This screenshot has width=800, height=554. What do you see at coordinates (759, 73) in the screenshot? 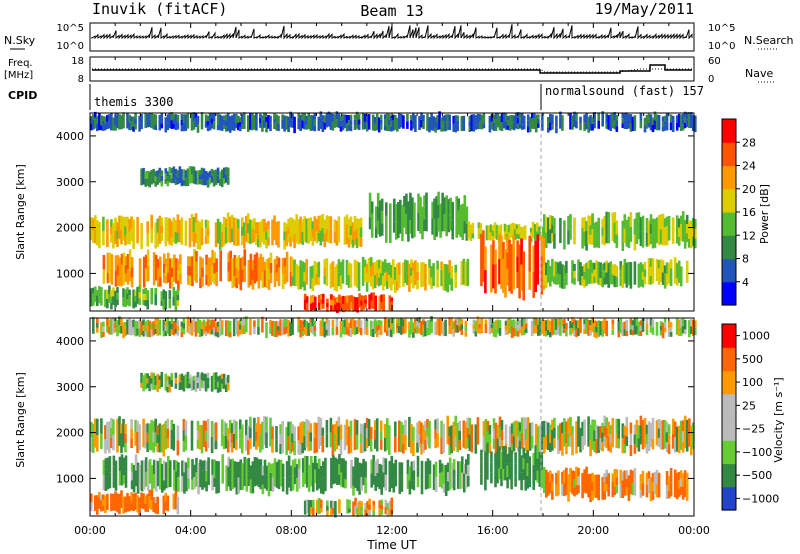
I see `nave-label: Nave` at bounding box center [759, 73].